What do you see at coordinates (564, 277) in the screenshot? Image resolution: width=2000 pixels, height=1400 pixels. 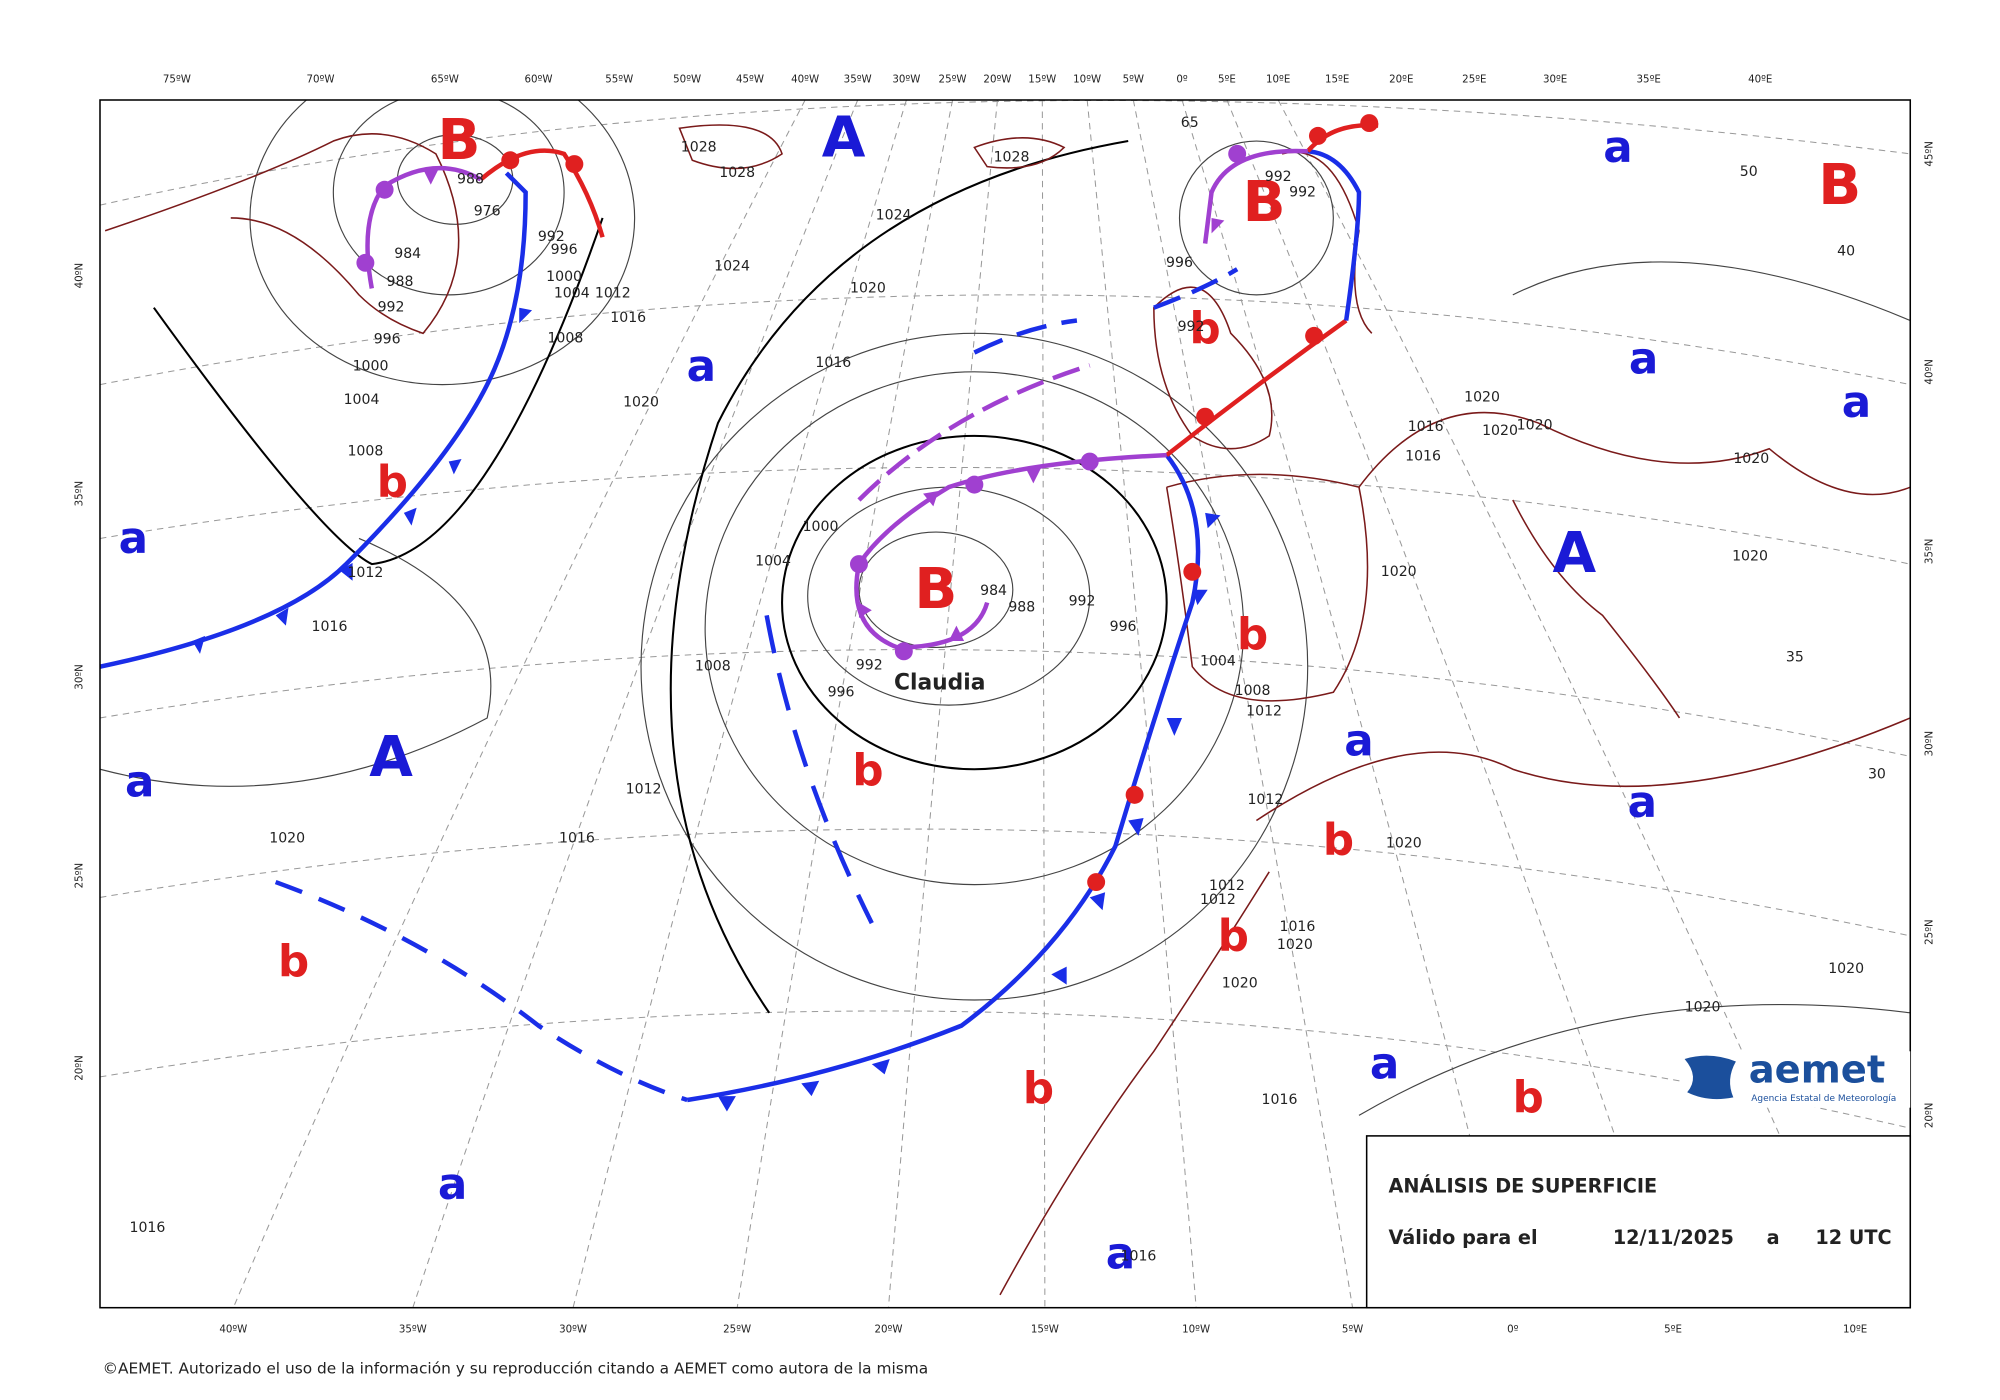 I see `isobar-label: 1000` at bounding box center [564, 277].